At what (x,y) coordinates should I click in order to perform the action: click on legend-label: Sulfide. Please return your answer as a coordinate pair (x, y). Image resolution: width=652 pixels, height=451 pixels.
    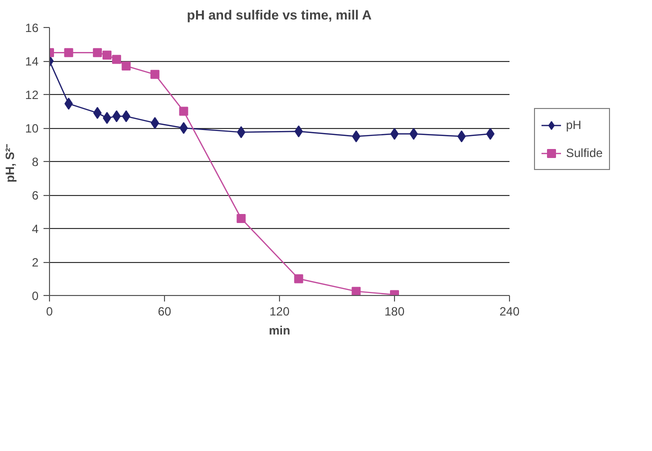
    Looking at the image, I should click on (584, 153).